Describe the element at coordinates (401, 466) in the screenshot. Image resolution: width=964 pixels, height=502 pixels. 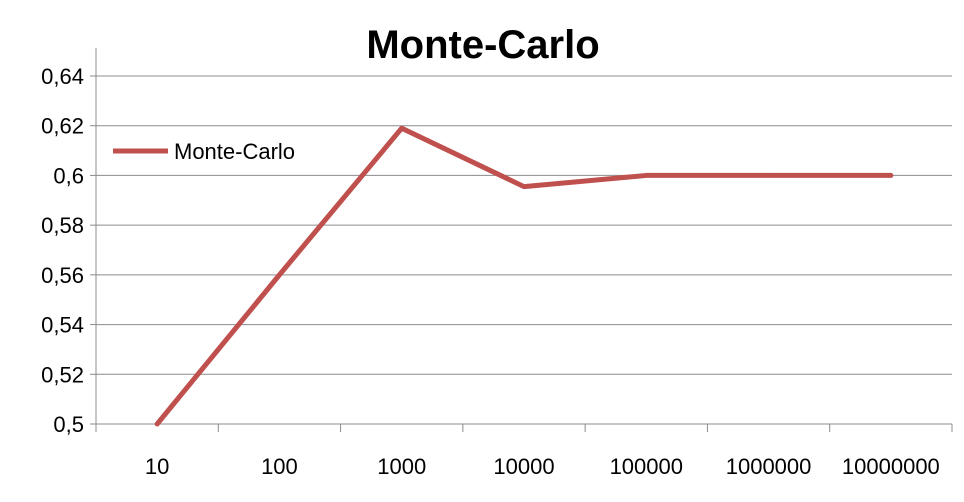
I see `x-tick-label: 1000` at that location.